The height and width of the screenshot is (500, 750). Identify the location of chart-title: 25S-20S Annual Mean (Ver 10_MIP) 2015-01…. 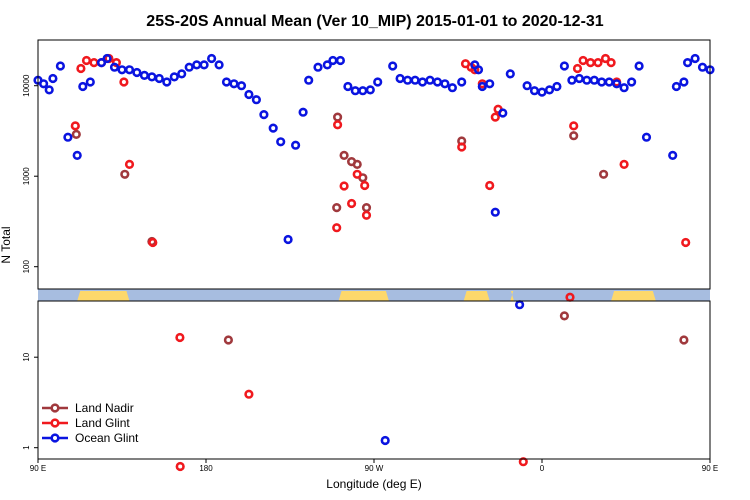
(375, 21).